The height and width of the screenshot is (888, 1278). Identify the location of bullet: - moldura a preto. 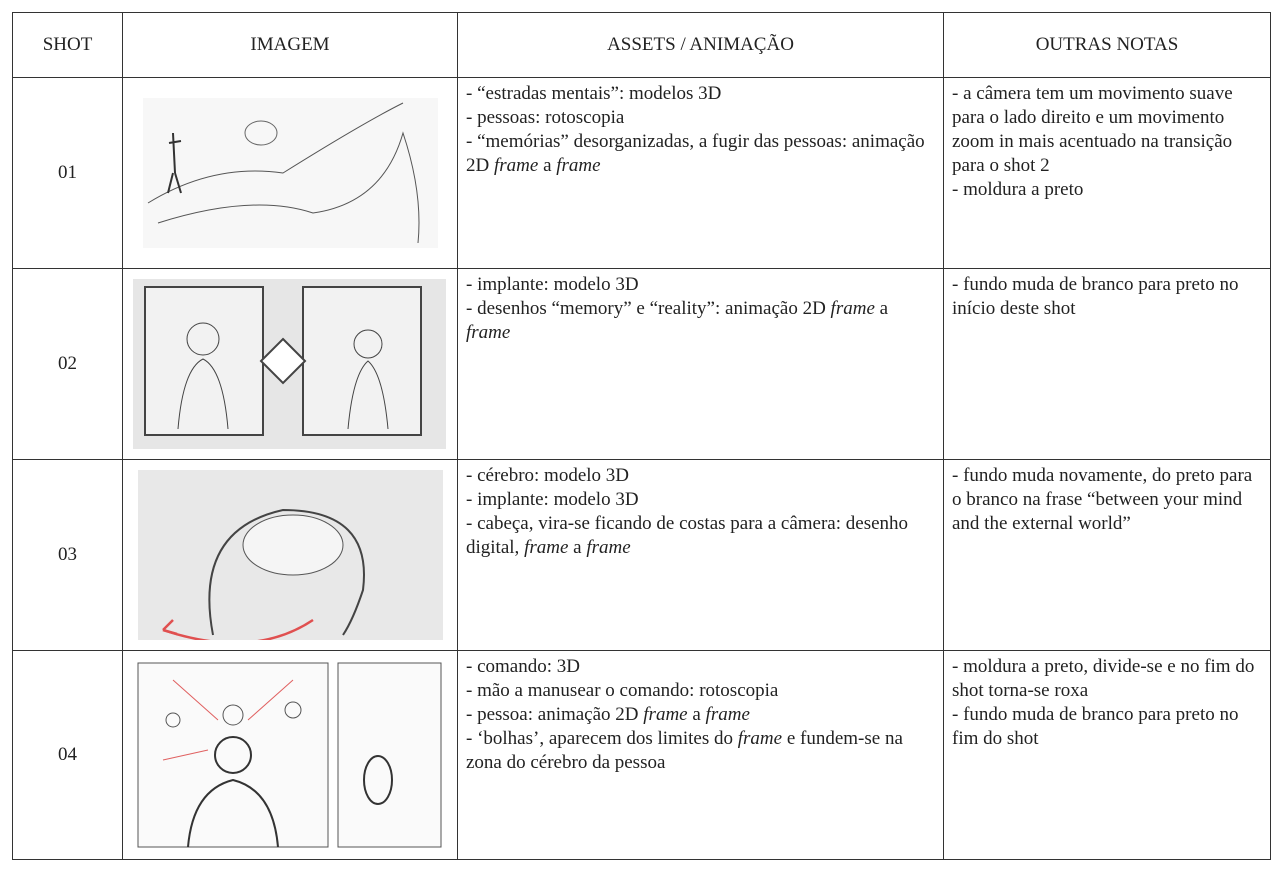
(1107, 190).